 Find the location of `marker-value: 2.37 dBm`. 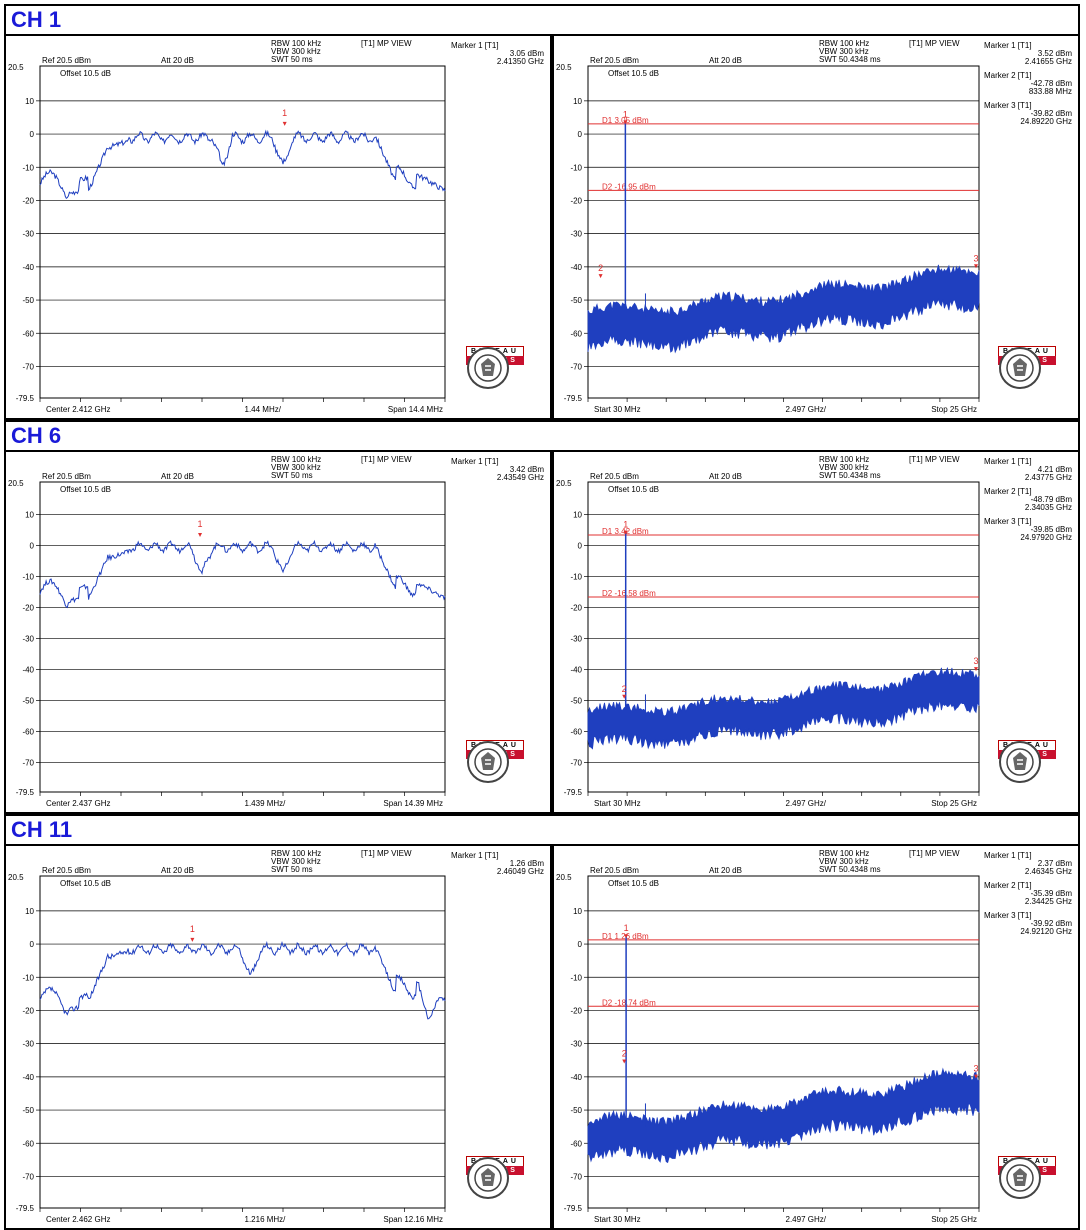

marker-value: 2.37 dBm is located at coordinates (1055, 863).